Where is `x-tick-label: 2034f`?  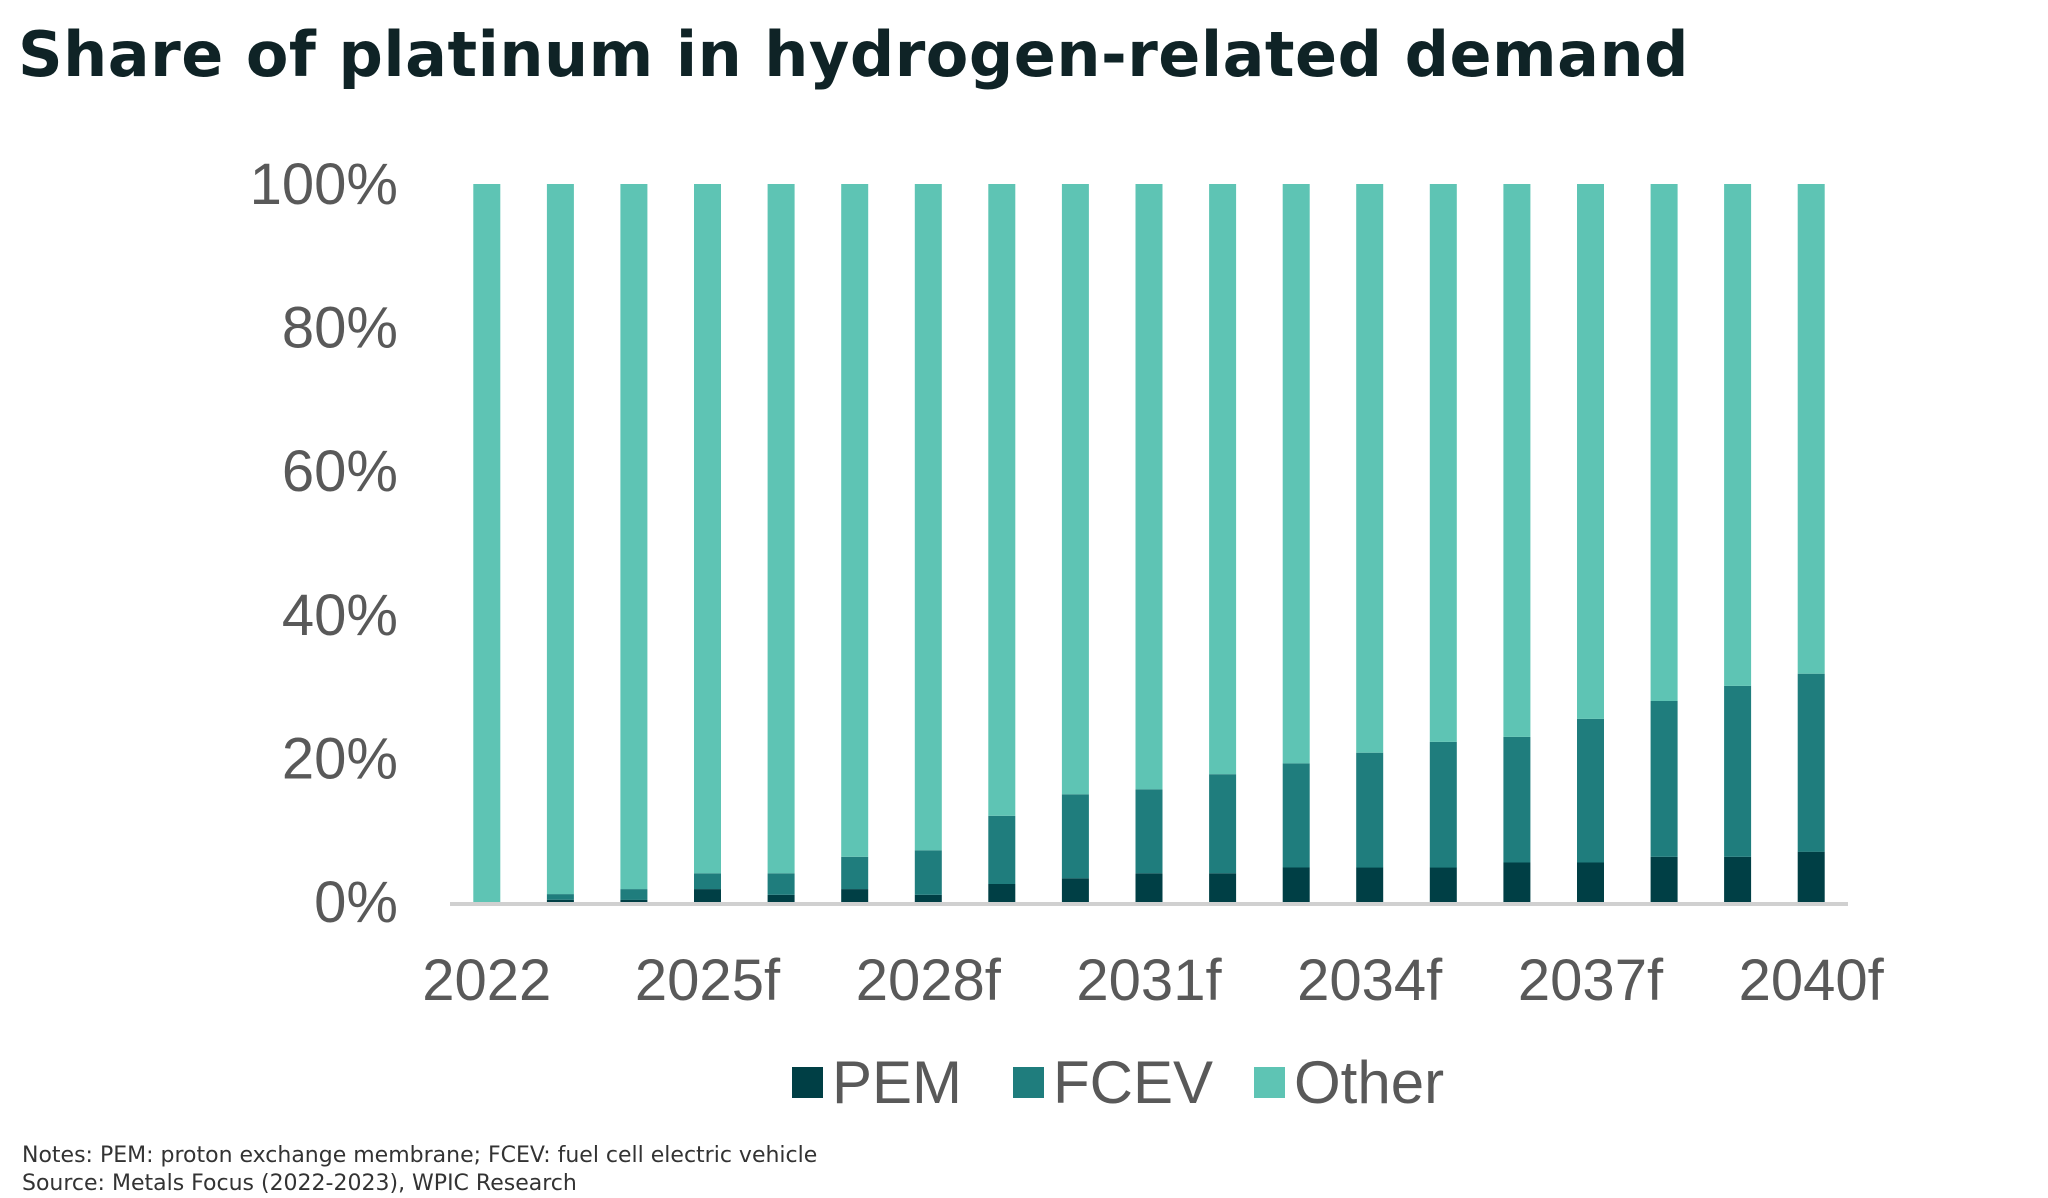
x-tick-label: 2034f is located at coordinates (1370, 980).